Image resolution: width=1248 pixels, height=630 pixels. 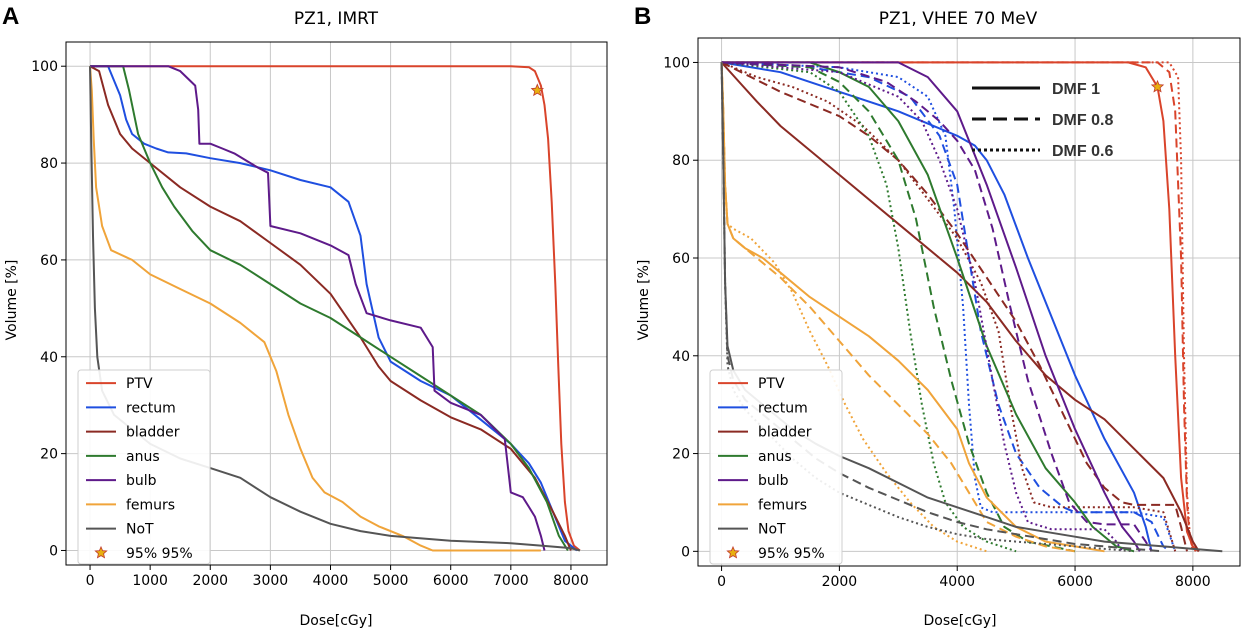 I want to click on chart-title: PZ1, IMRT, so click(x=336, y=19).